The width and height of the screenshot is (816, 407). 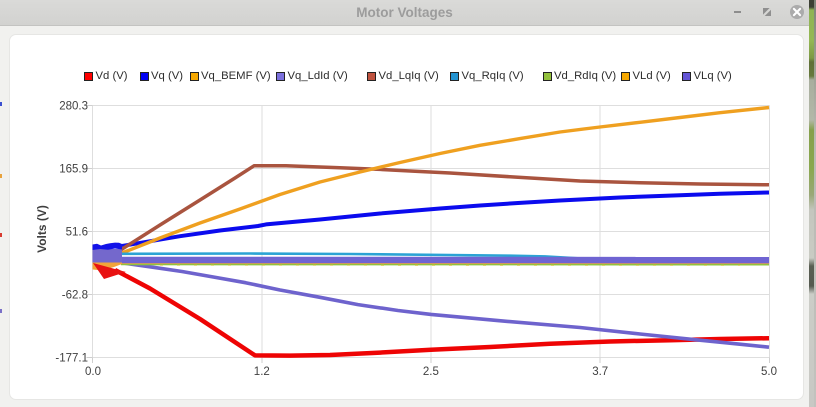 I want to click on svg-text: -177.1, so click(x=71, y=359).